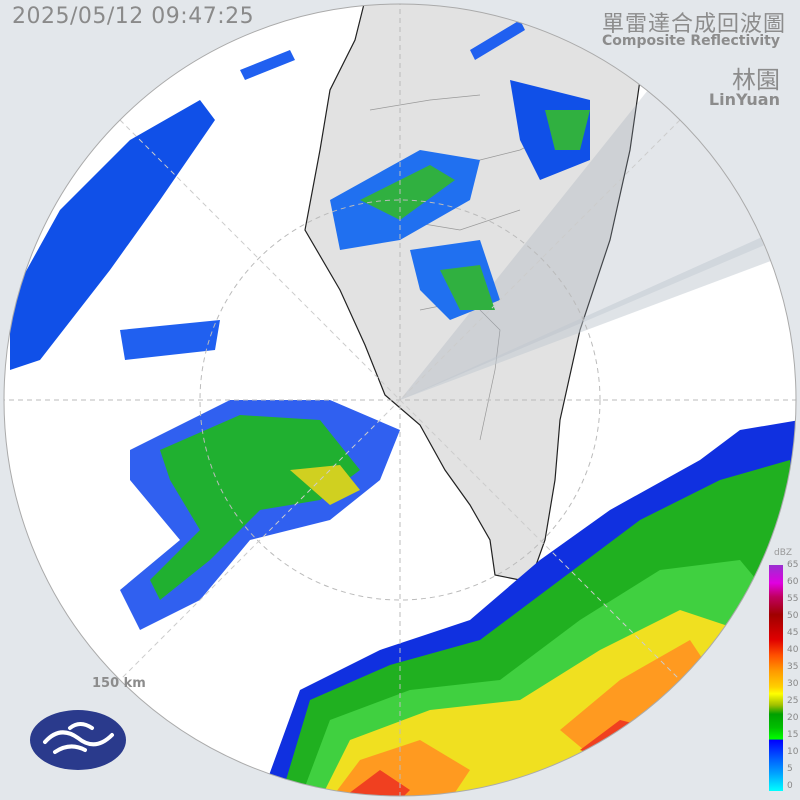 This screenshot has width=800, height=800. Describe the element at coordinates (793, 650) in the screenshot. I see `legend-tick: 40` at that location.